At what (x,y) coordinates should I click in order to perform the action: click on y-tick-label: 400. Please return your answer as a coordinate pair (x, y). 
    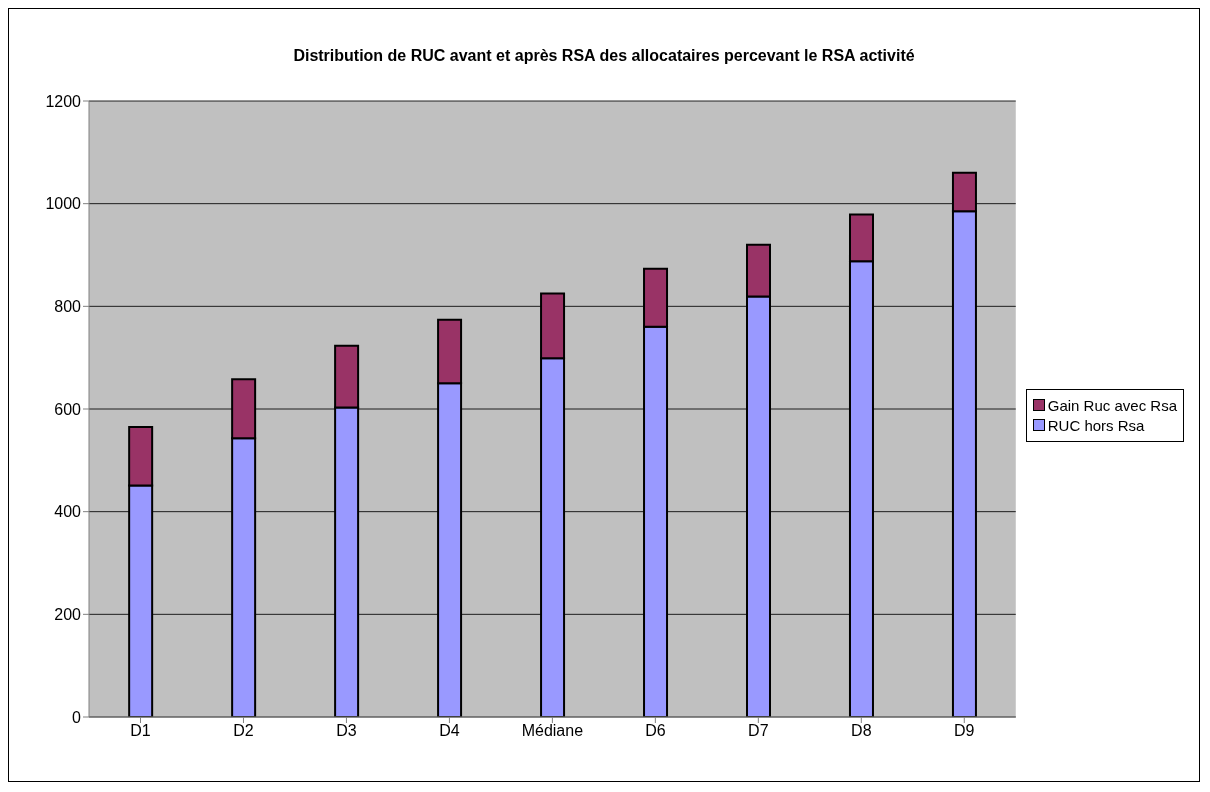
    Looking at the image, I should click on (68, 512).